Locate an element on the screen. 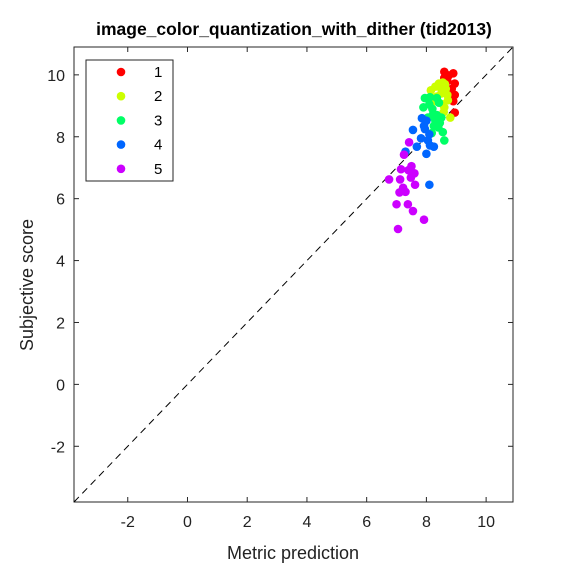 Image resolution: width=567 pixels, height=567 pixels. y-tick-label: 10 is located at coordinates (56, 76).